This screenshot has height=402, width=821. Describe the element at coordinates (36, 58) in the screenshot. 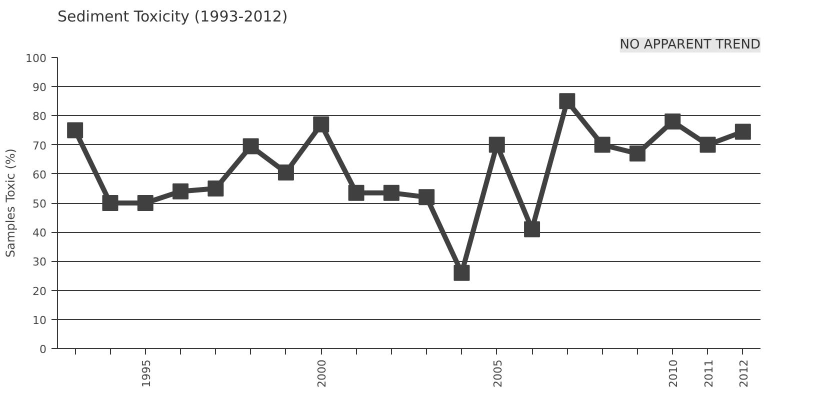

I see `y-tick-label: 100` at that location.